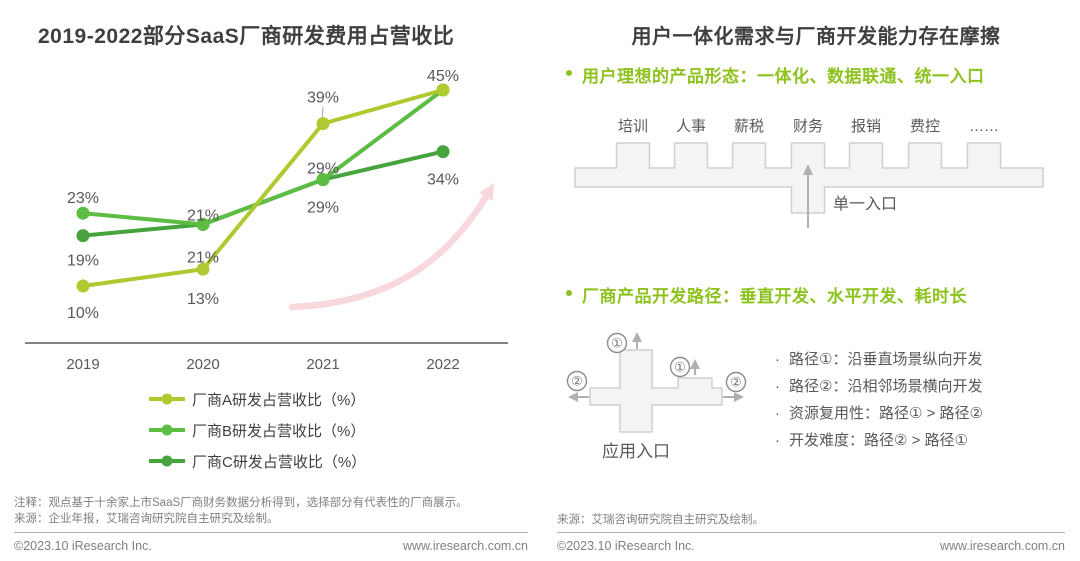 The height and width of the screenshot is (561, 1080). I want to click on right-panel-title: 用户一体化需求与厂商开发能力存在摩擦, so click(816, 37).